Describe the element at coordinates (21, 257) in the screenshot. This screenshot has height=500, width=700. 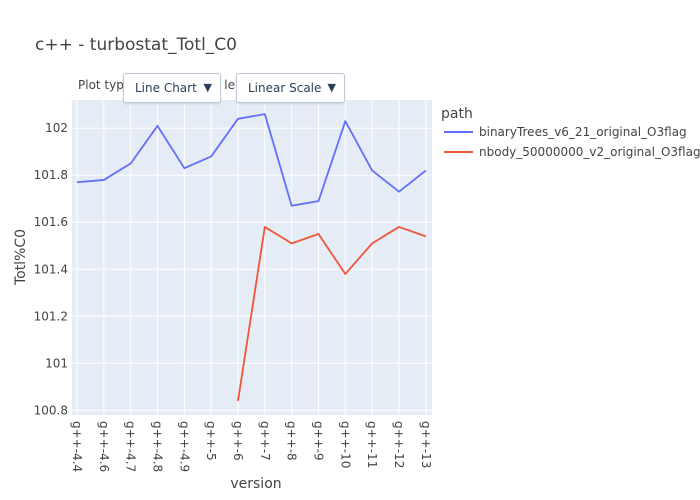
I see `y-axis-title: Totl%C0` at that location.